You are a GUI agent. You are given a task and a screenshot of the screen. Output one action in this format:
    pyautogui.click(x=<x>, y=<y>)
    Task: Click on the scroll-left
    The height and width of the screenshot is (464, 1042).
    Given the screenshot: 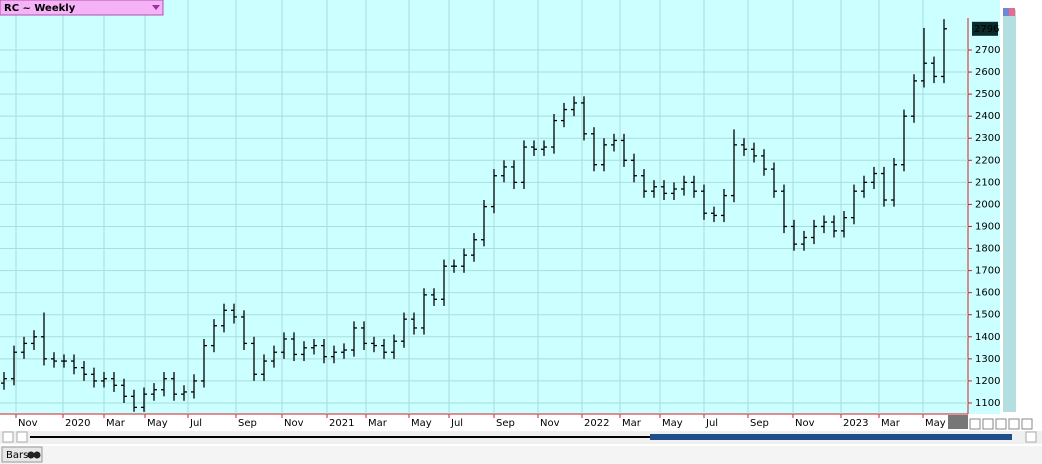 What is the action you would take?
    pyautogui.click(x=8, y=437)
    